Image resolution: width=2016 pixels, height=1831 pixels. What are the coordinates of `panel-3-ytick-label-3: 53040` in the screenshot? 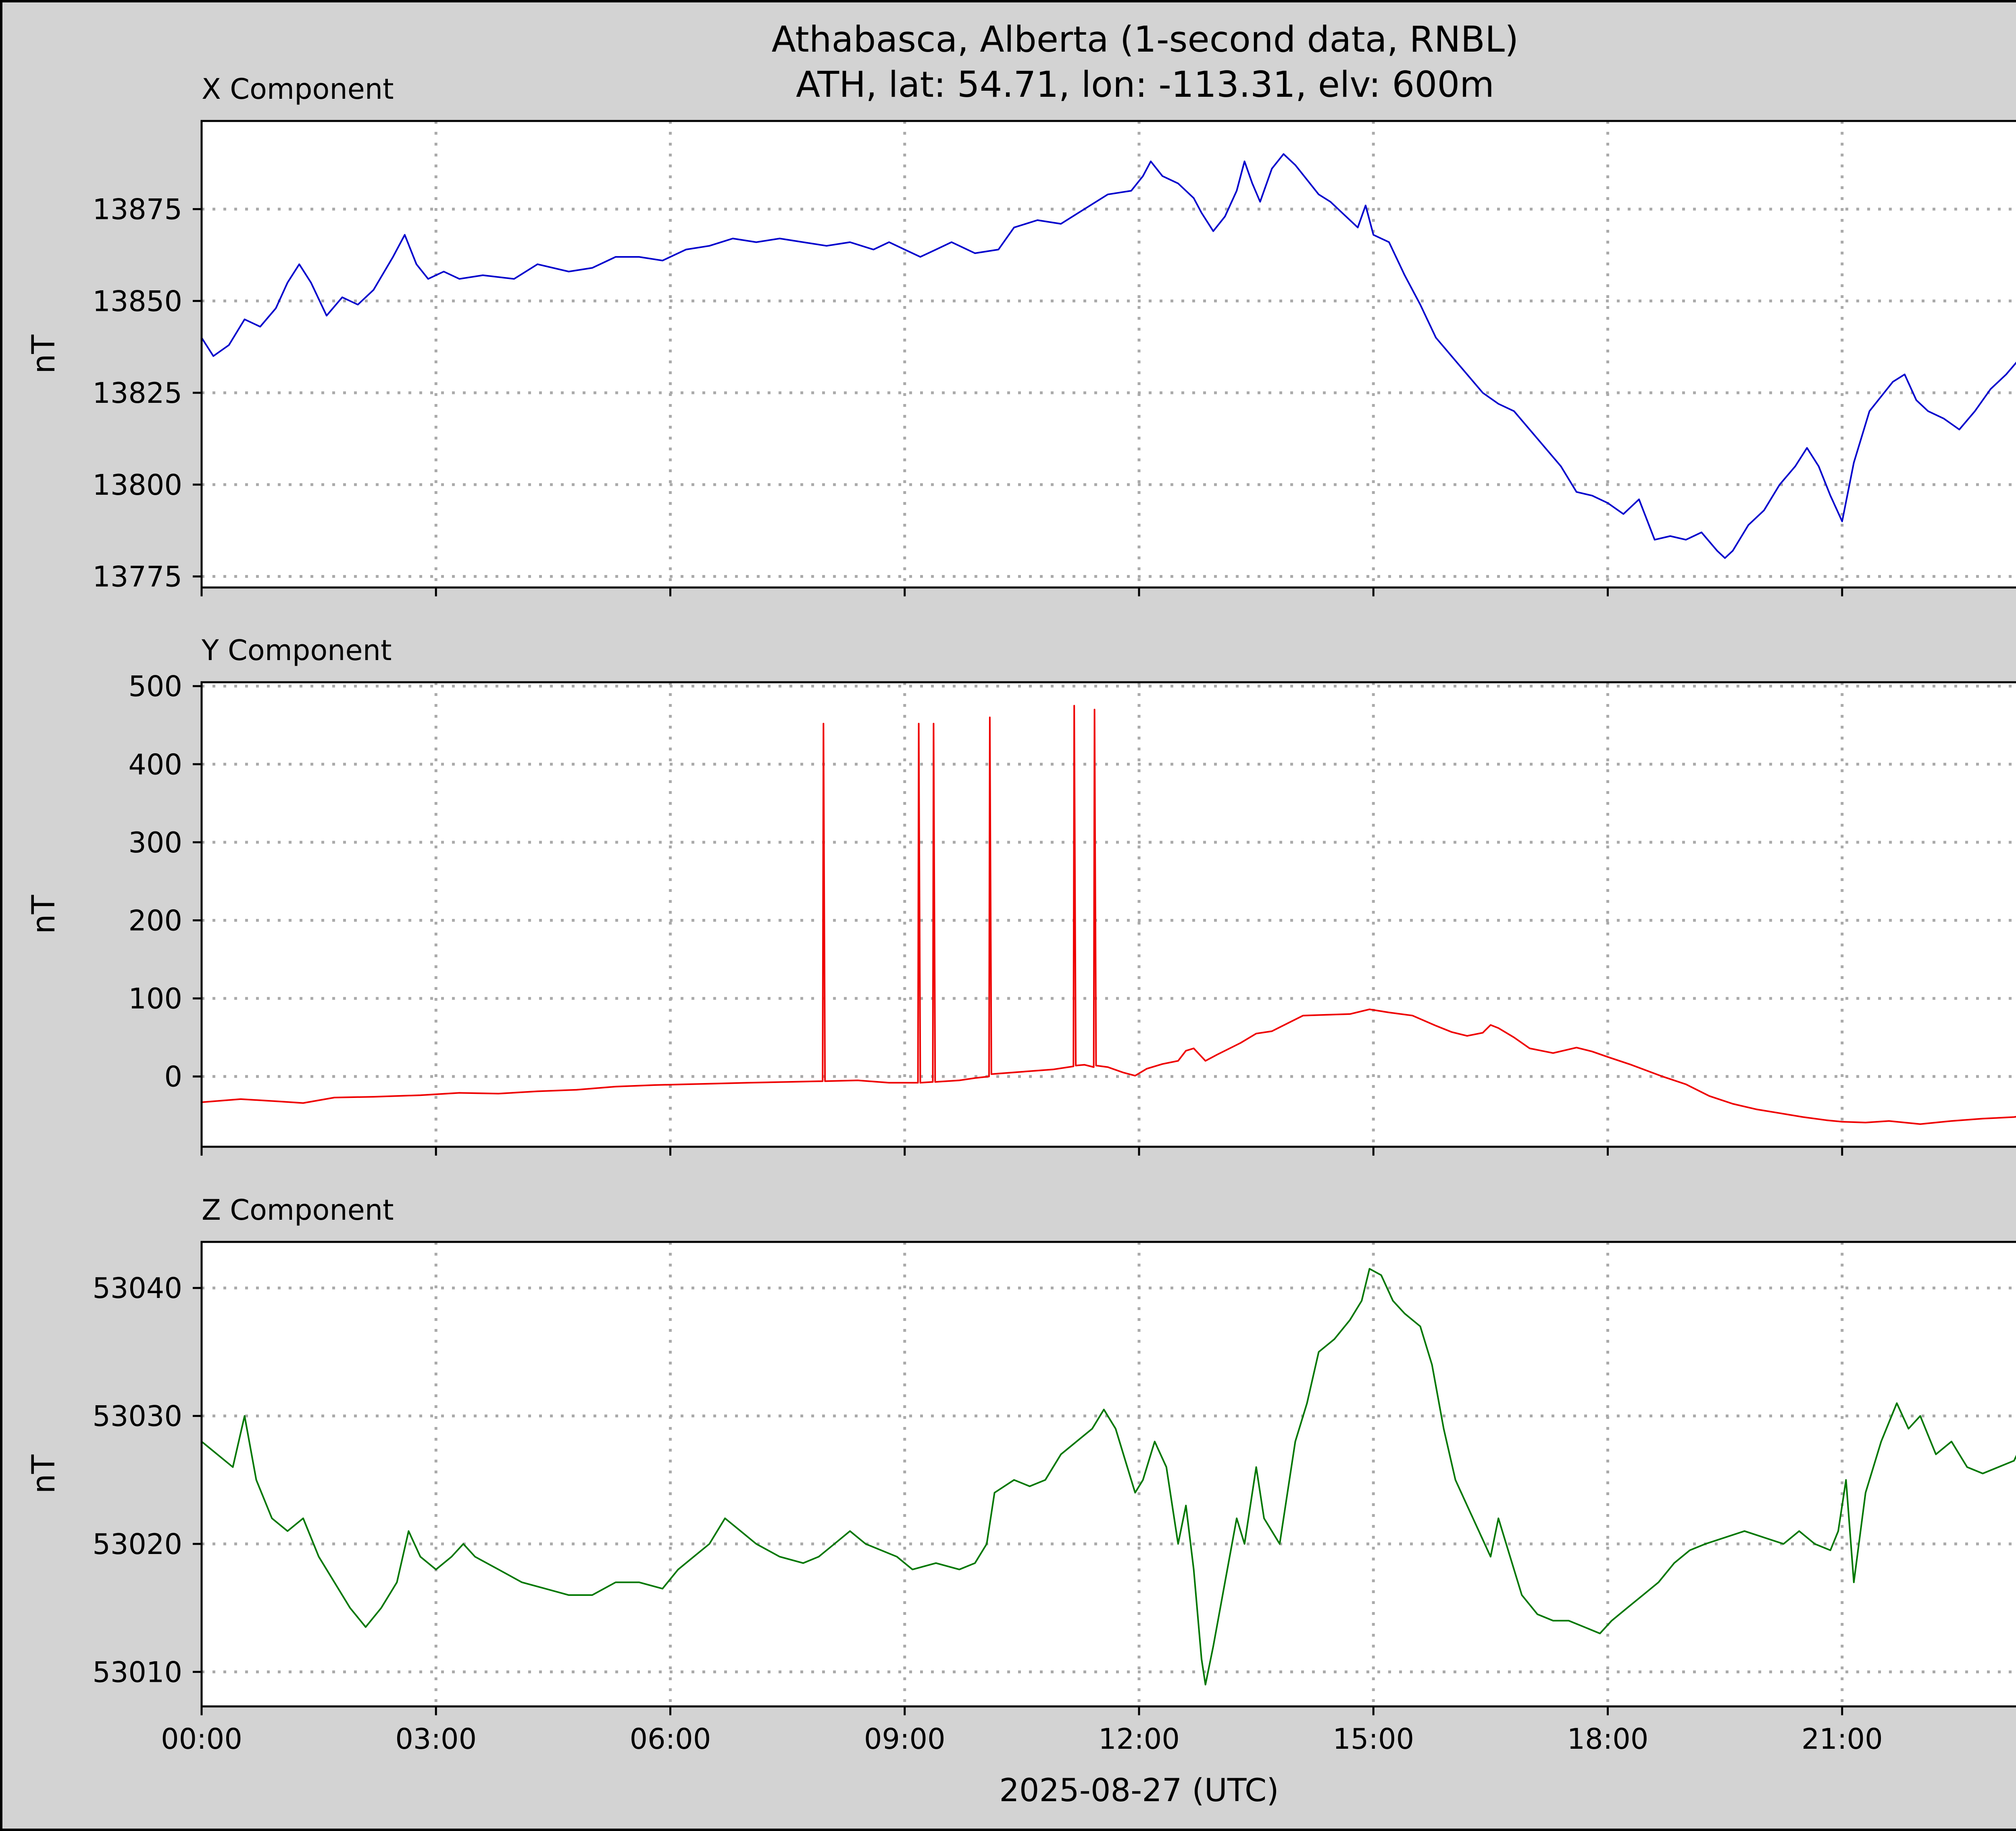 It's located at (137, 1288).